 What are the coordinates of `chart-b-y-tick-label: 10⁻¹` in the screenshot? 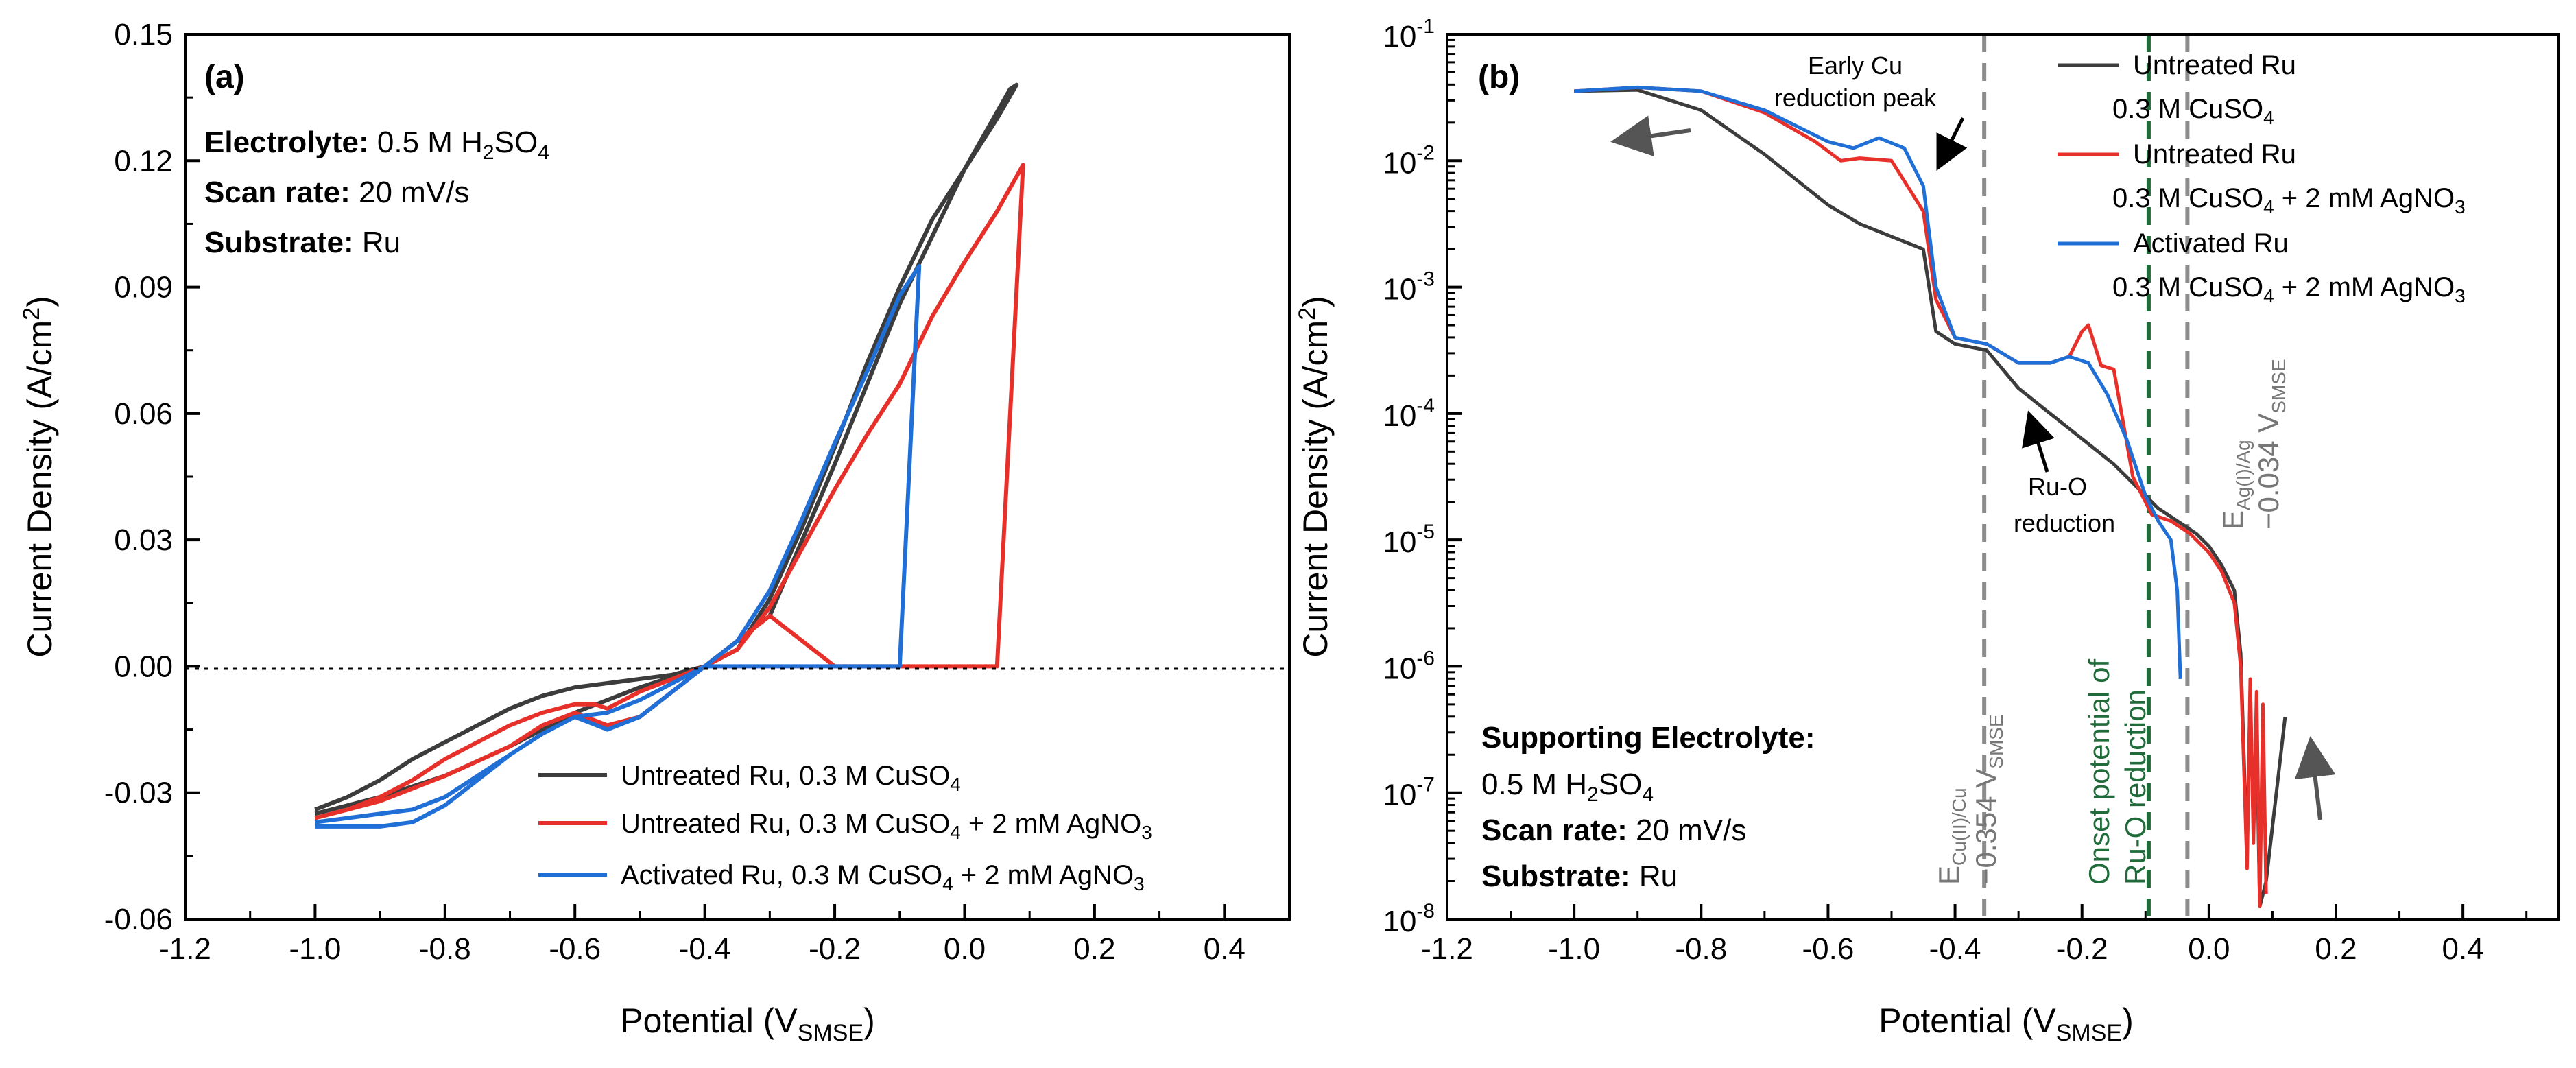 It's located at (1409, 34).